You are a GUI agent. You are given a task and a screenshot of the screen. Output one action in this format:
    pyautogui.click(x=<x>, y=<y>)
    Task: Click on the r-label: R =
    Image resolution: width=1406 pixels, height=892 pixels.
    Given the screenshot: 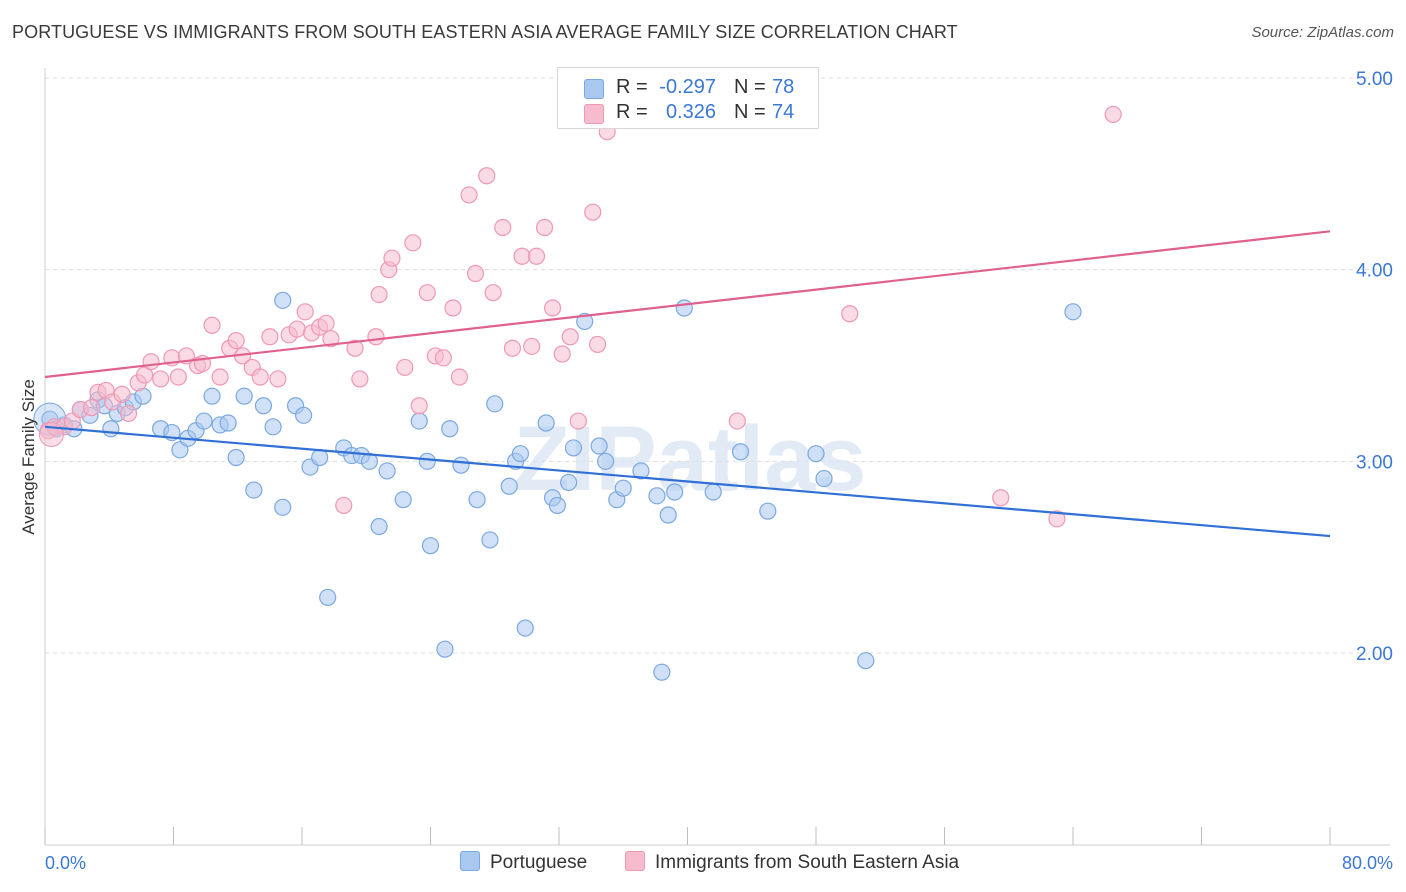 What is the action you would take?
    pyautogui.click(x=632, y=112)
    